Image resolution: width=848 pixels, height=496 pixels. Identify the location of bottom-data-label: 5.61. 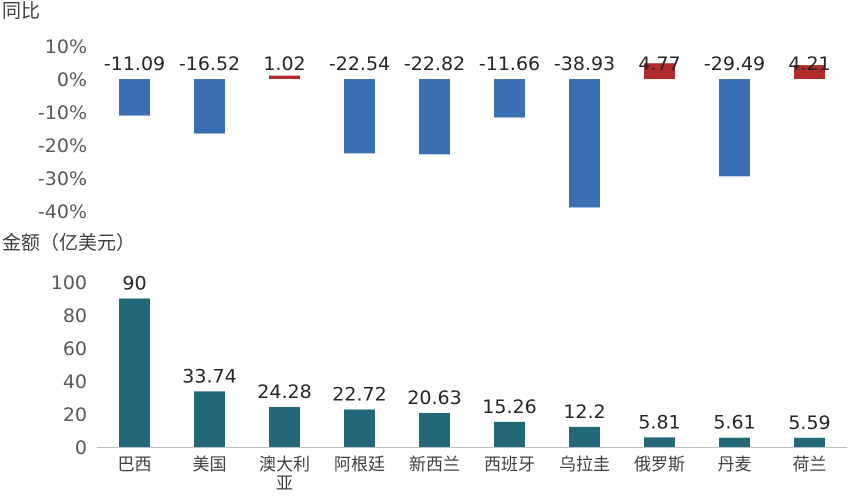
(734, 423).